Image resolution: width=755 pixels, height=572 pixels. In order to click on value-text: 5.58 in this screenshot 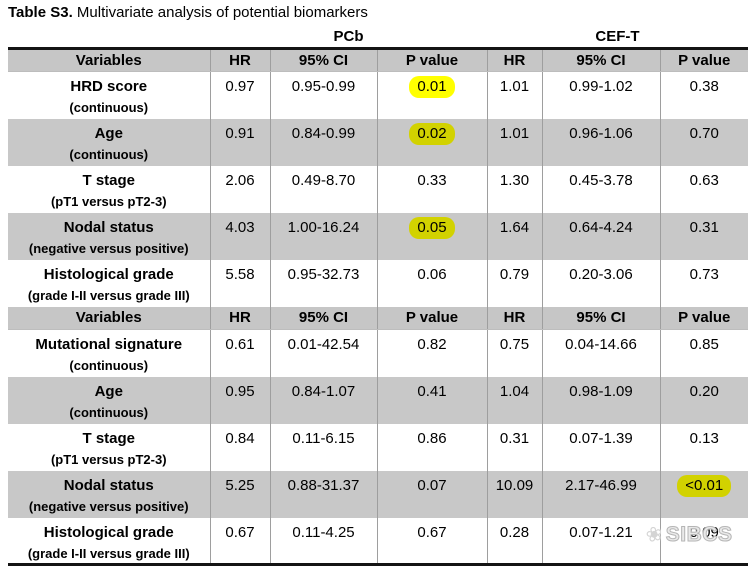, I will do `click(240, 274)`.